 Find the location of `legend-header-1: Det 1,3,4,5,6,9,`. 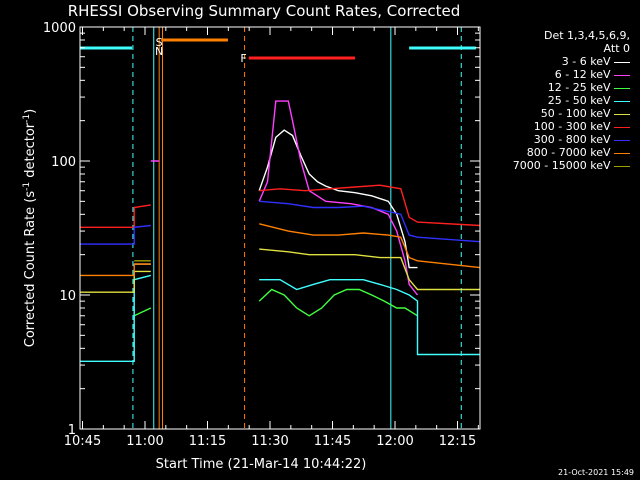

legend-header-1: Det 1,3,4,5,6,9, is located at coordinates (586, 35).